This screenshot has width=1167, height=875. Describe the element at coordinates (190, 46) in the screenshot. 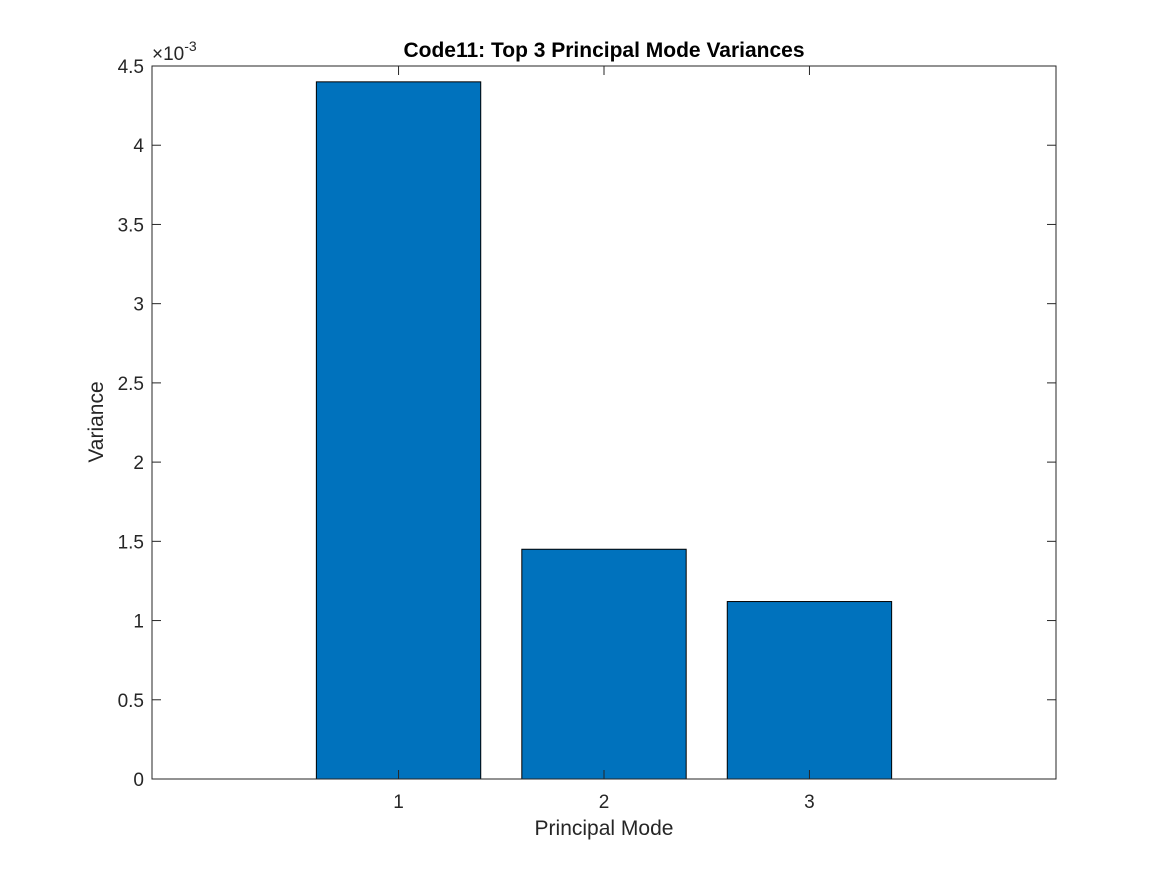

I see `y-exponent-power: -3` at that location.